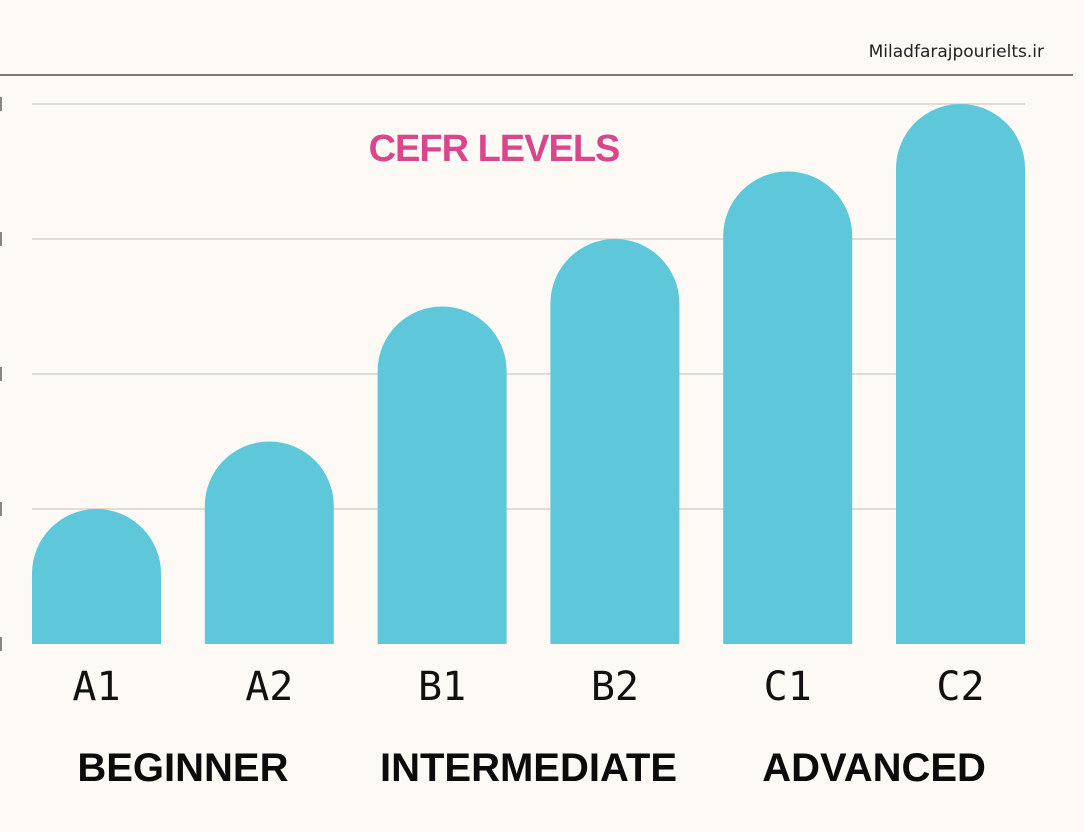 The height and width of the screenshot is (832, 1084). What do you see at coordinates (96, 576) in the screenshot?
I see `bar-a1` at bounding box center [96, 576].